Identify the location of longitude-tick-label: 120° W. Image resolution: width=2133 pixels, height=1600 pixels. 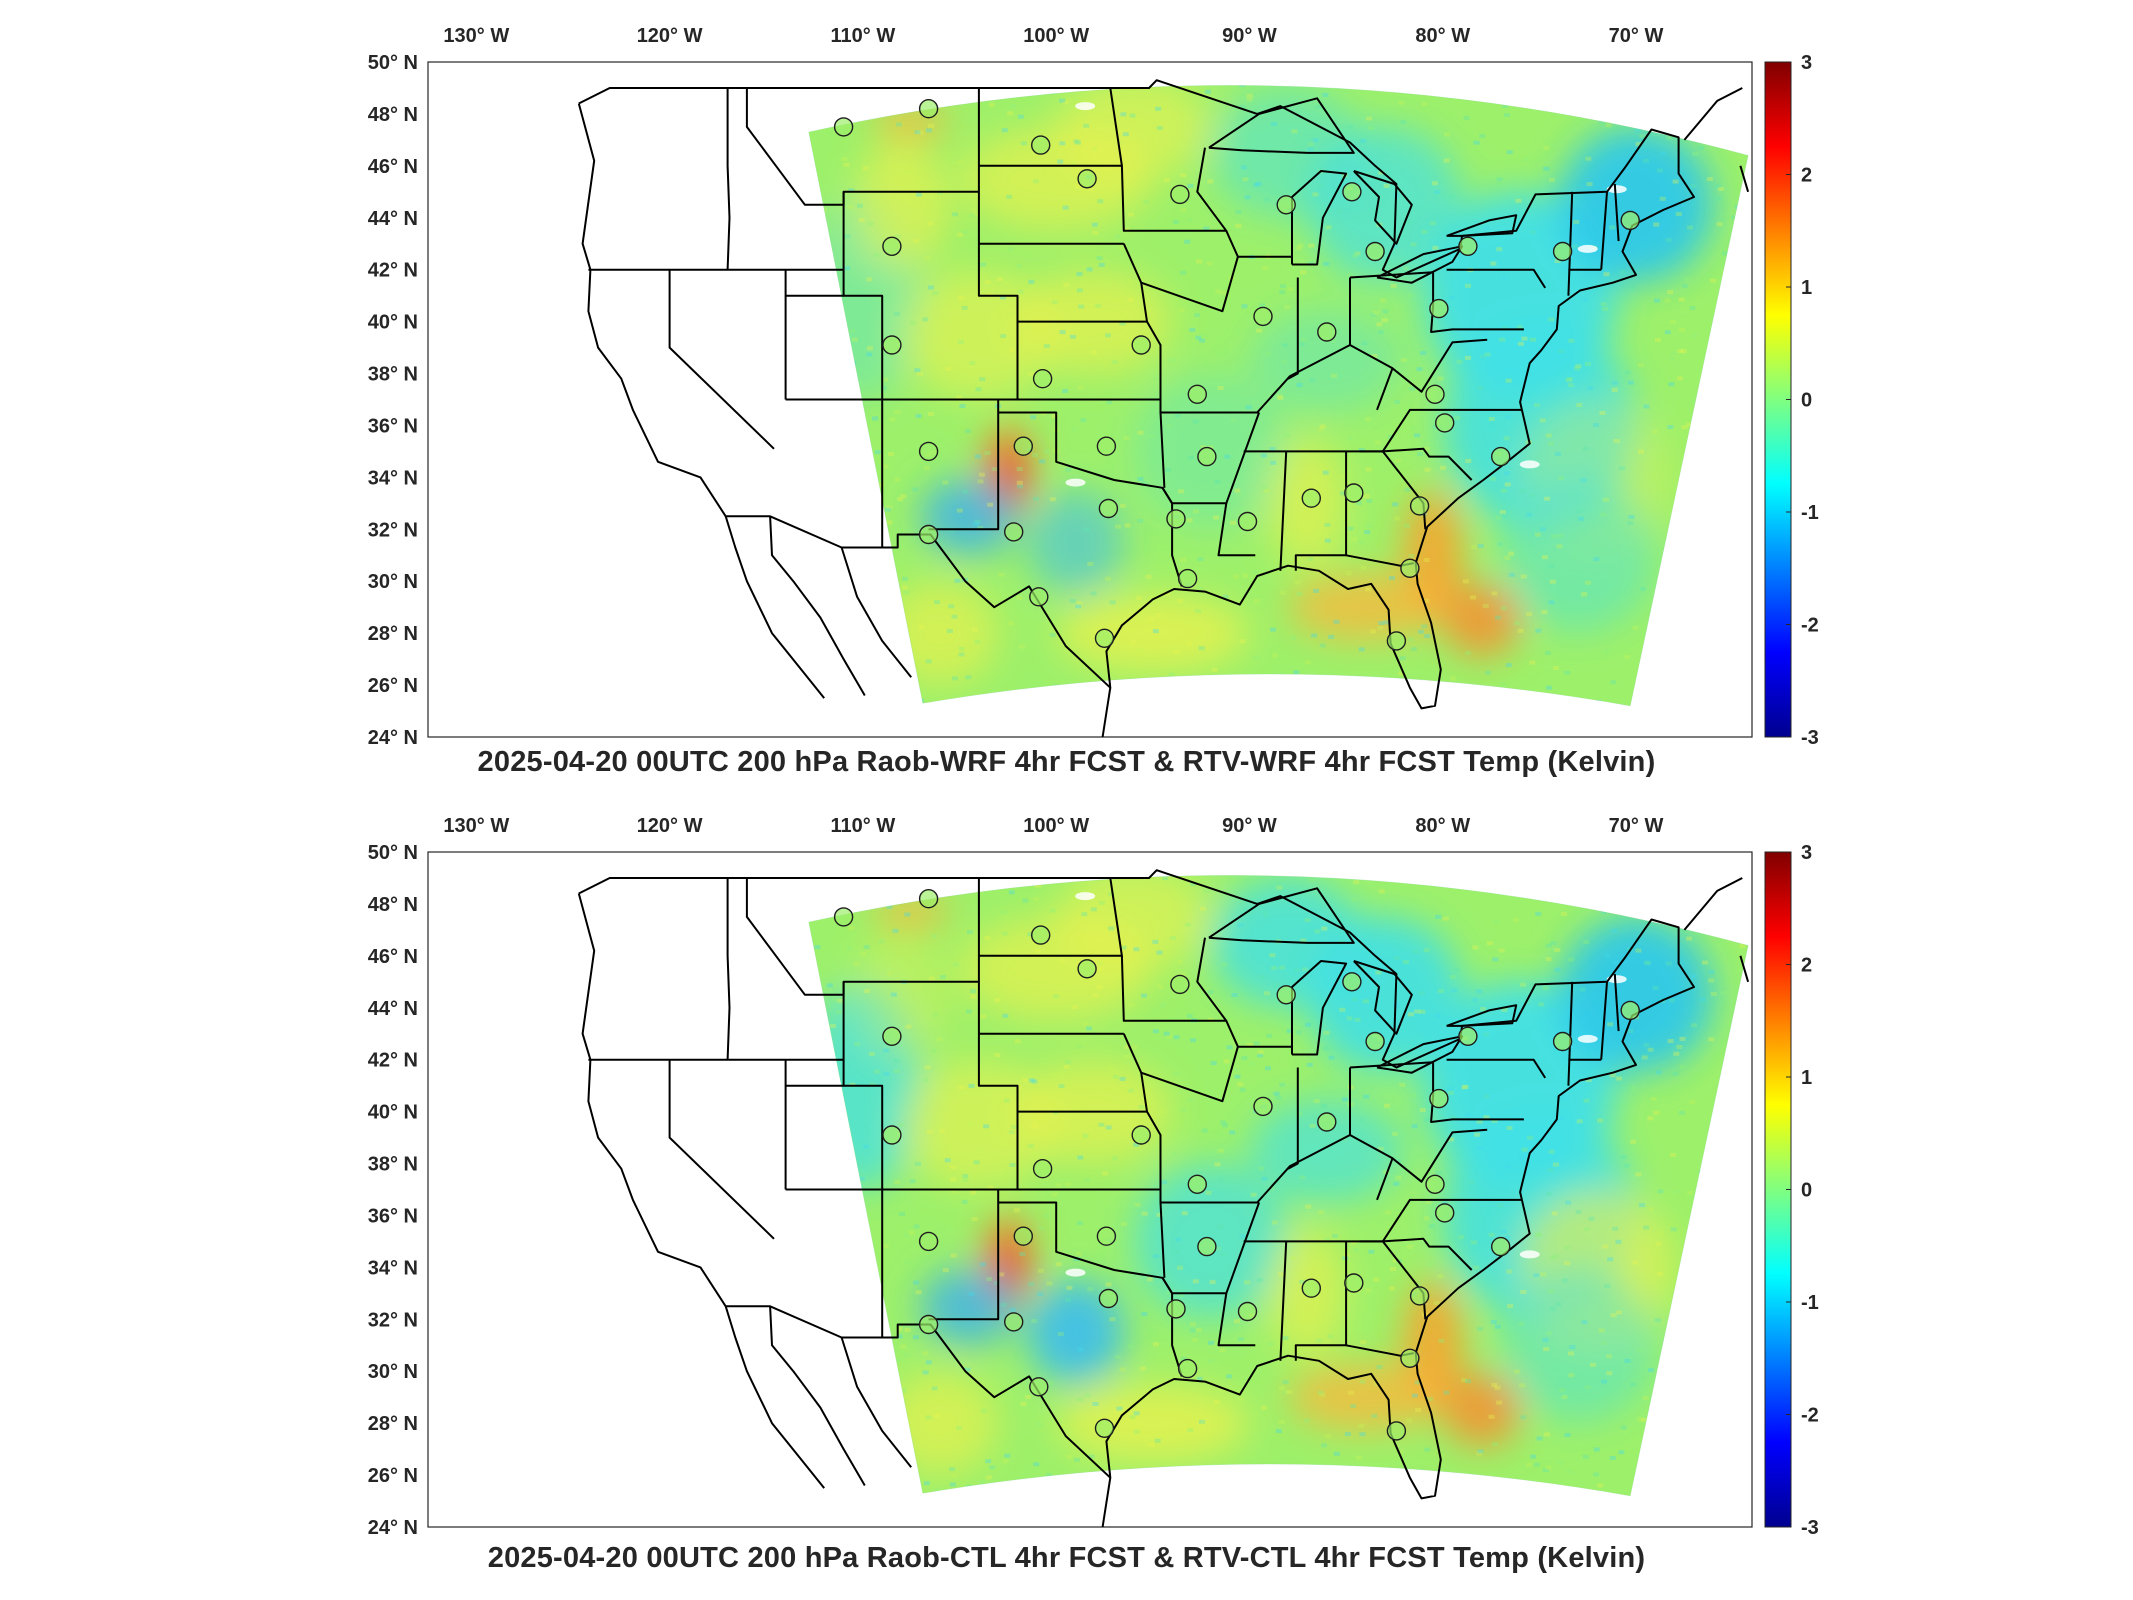
(670, 826).